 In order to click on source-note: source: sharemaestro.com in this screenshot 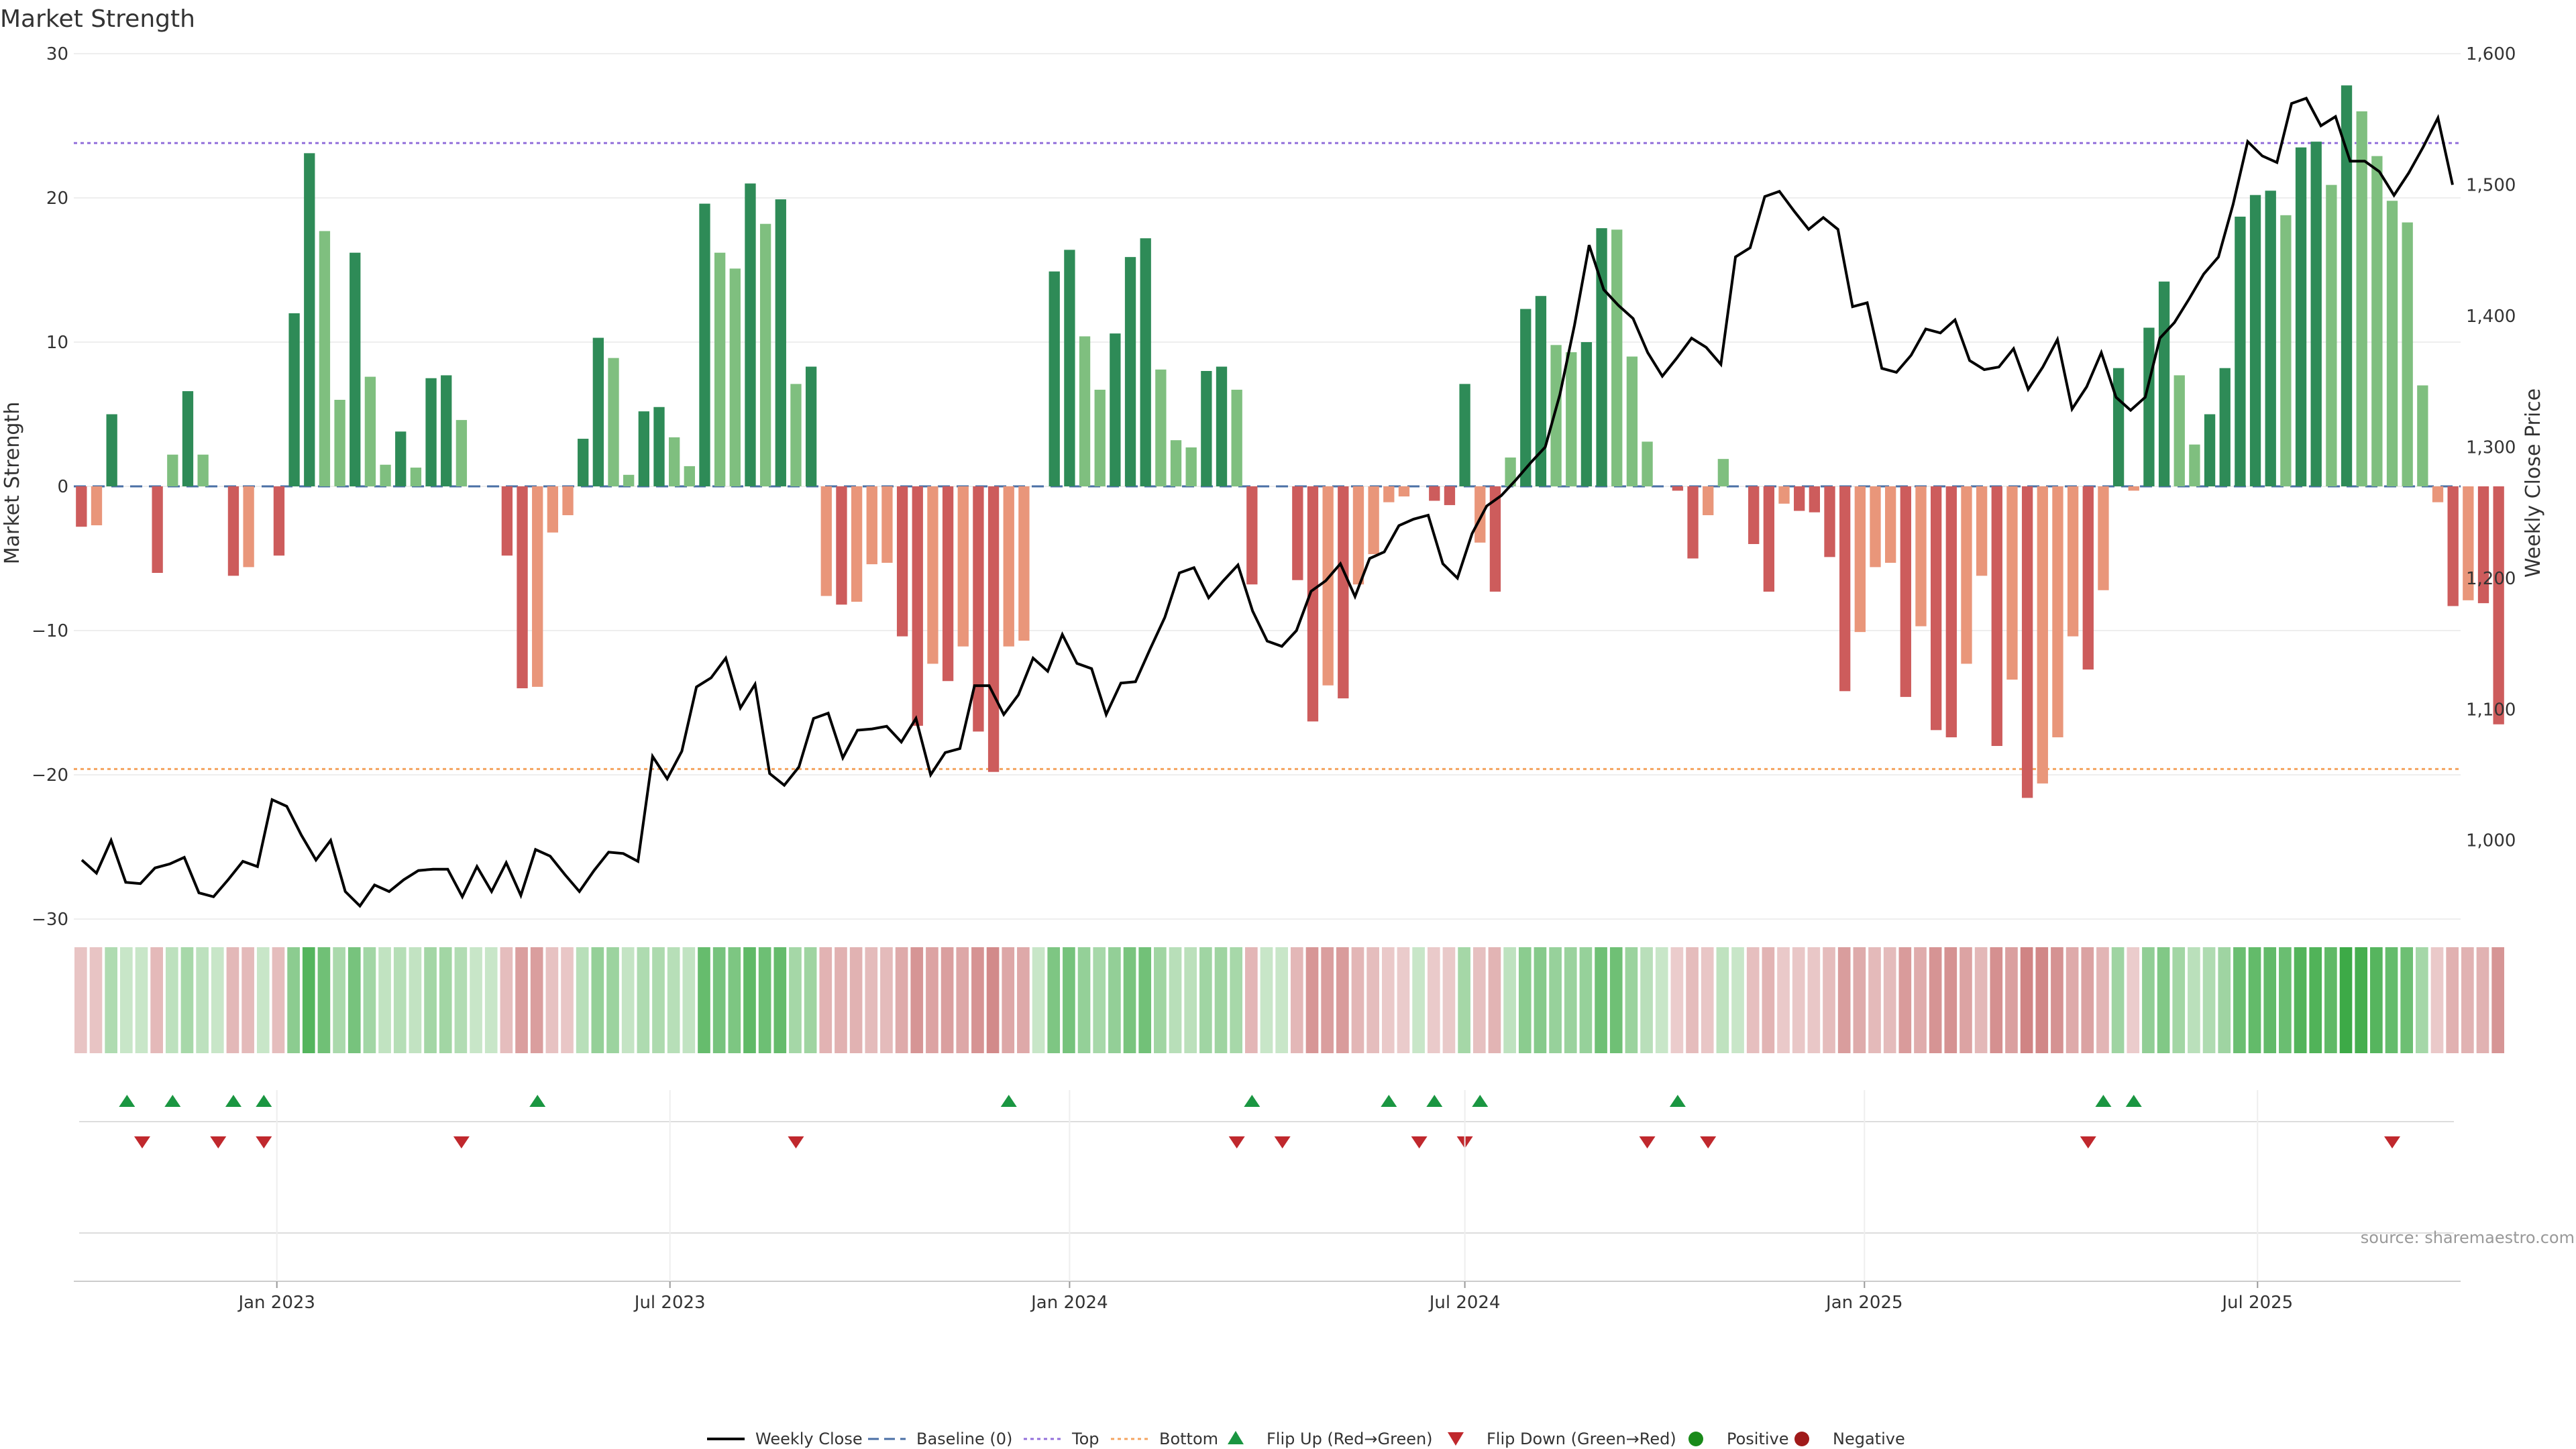, I will do `click(2468, 1237)`.